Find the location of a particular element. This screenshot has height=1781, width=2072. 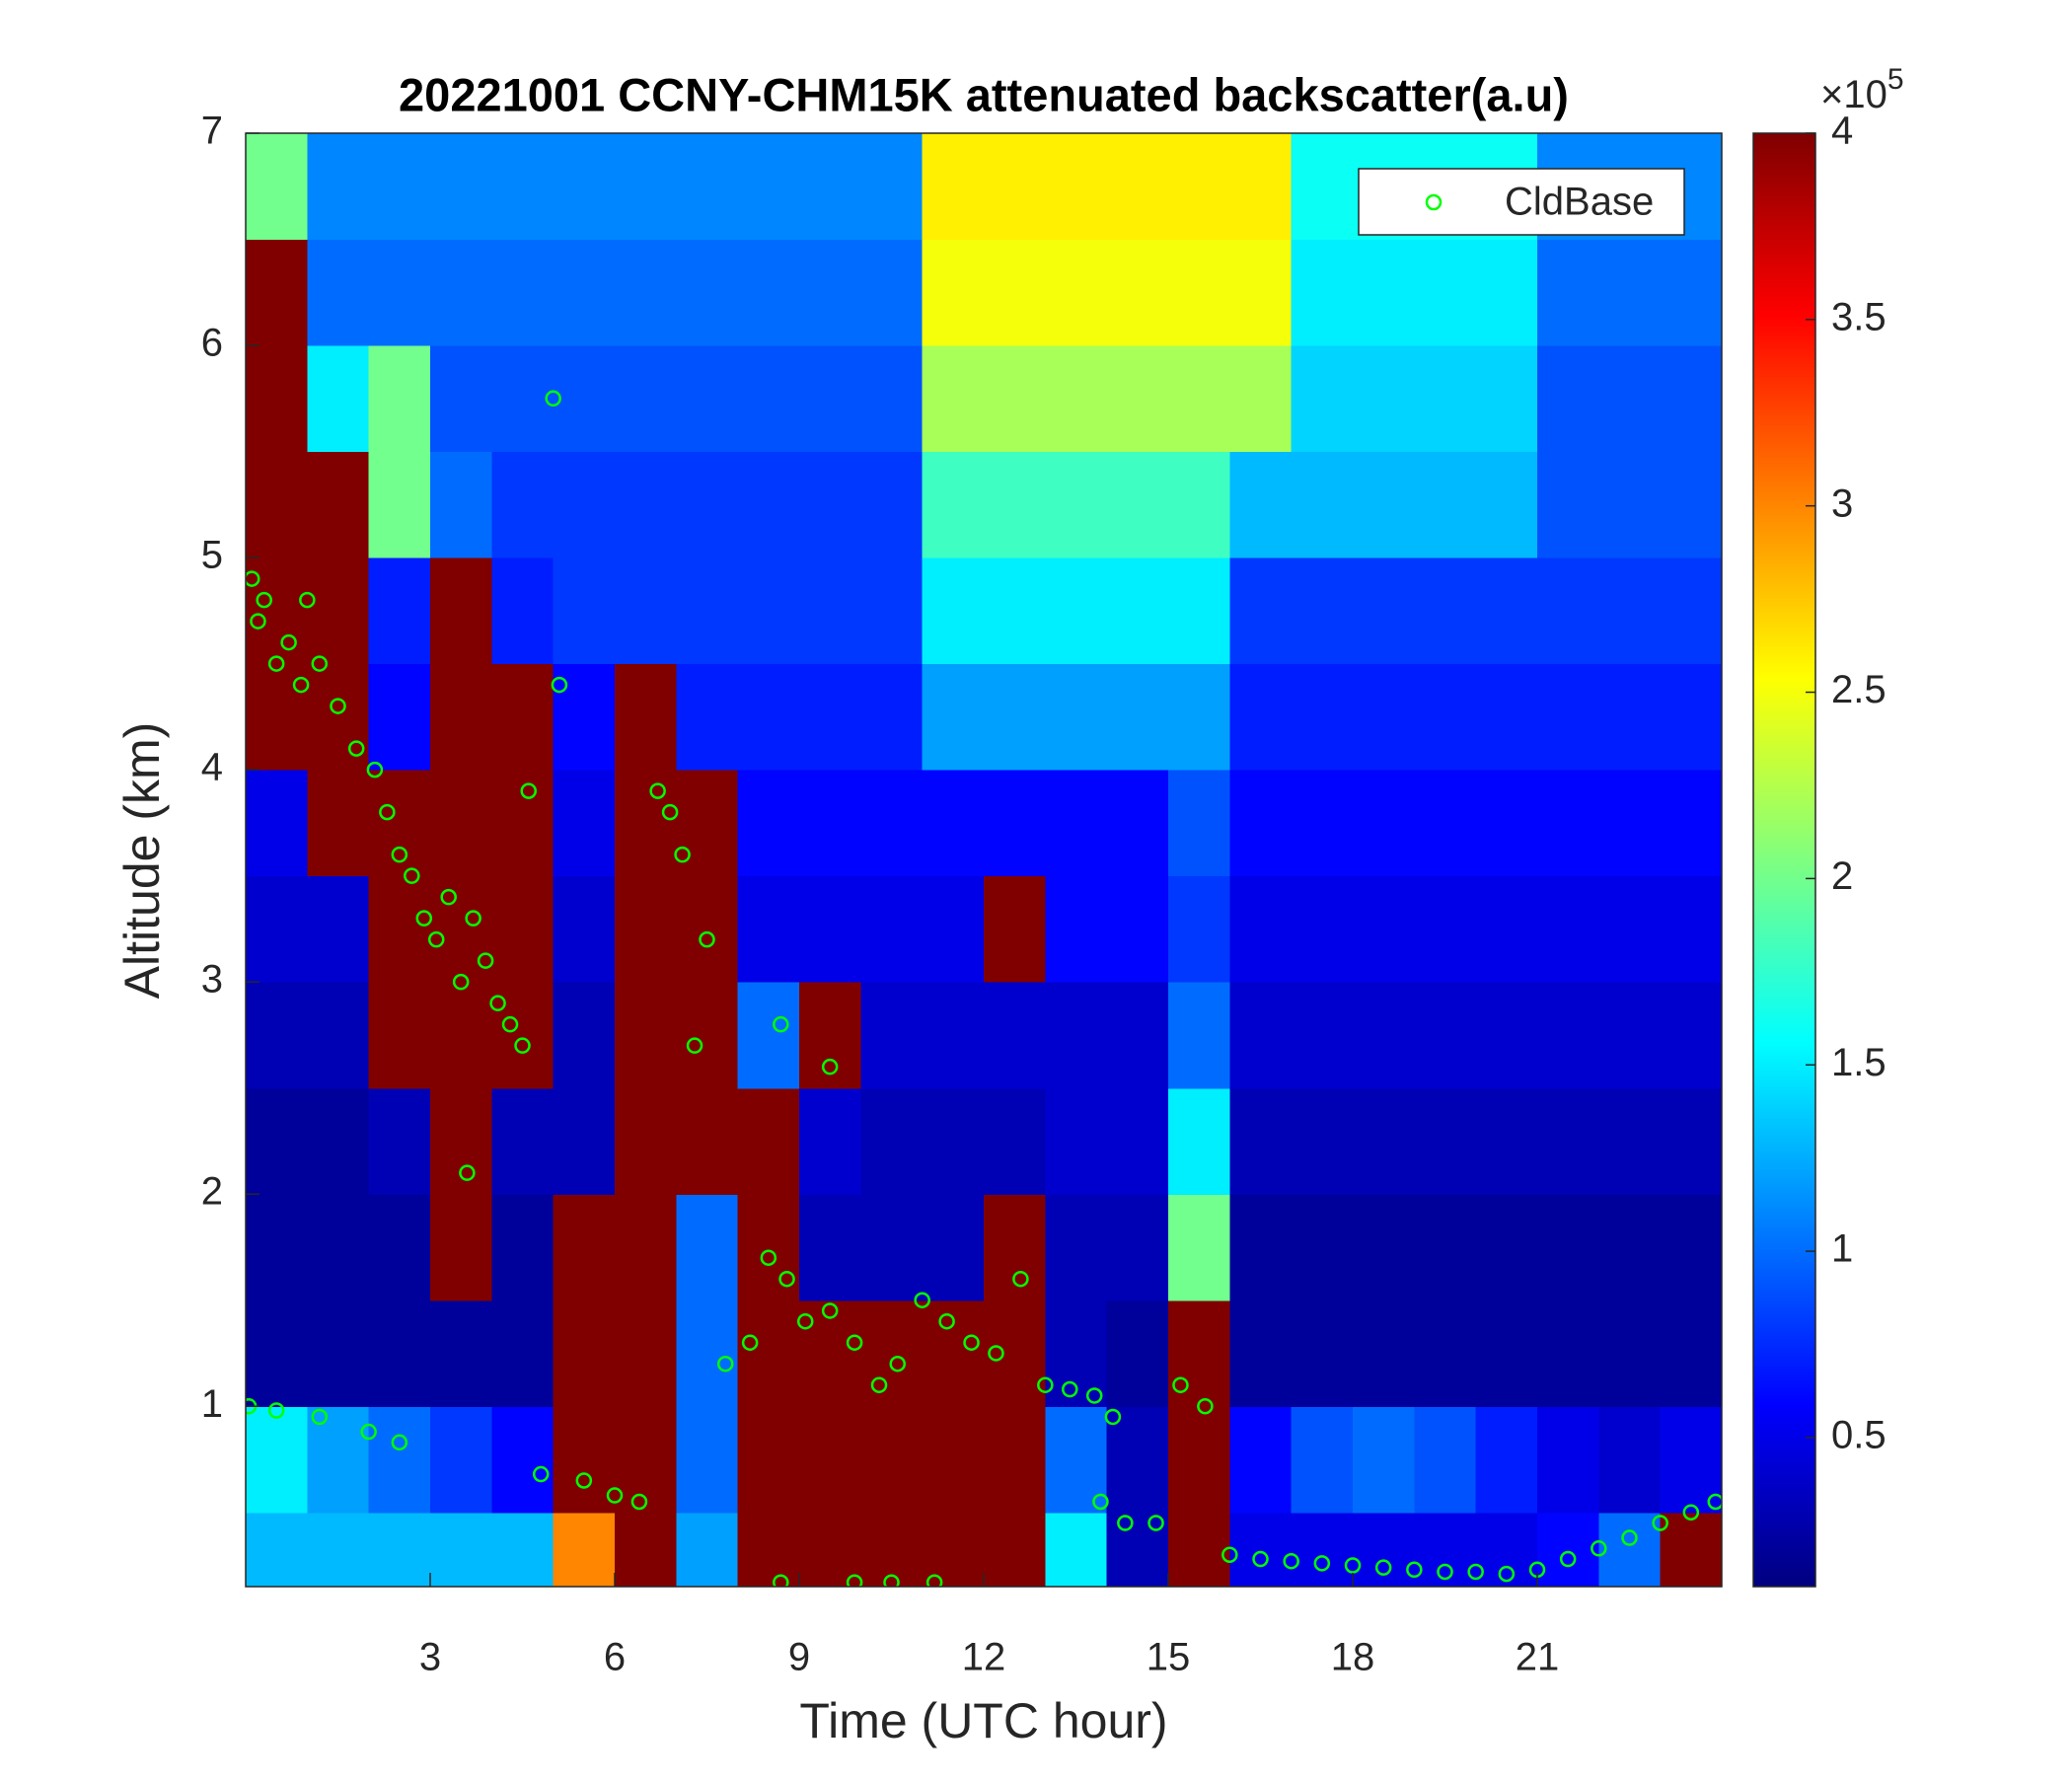

y-axis-label: Altitude (km) is located at coordinates (142, 861).